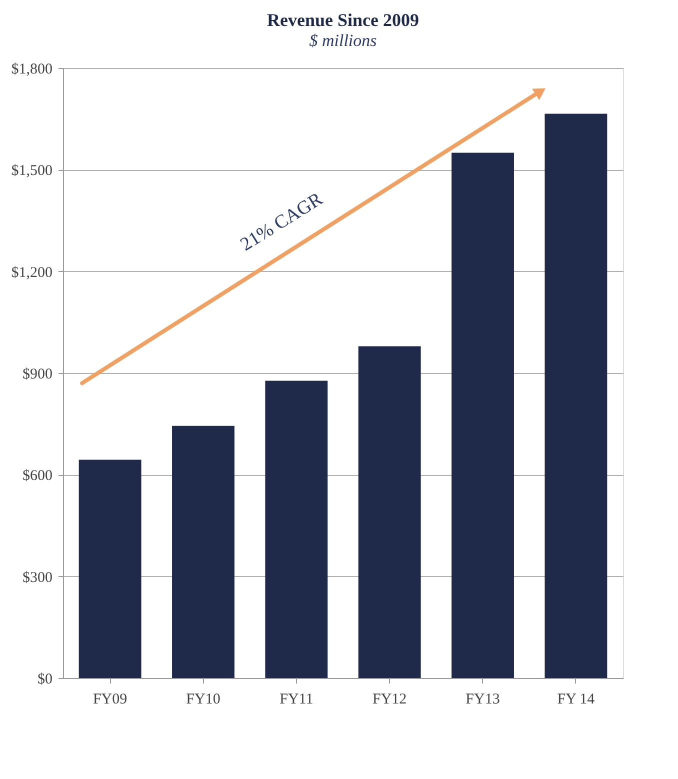 The height and width of the screenshot is (779, 678). What do you see at coordinates (37, 374) in the screenshot?
I see `y-tick-label: $900` at bounding box center [37, 374].